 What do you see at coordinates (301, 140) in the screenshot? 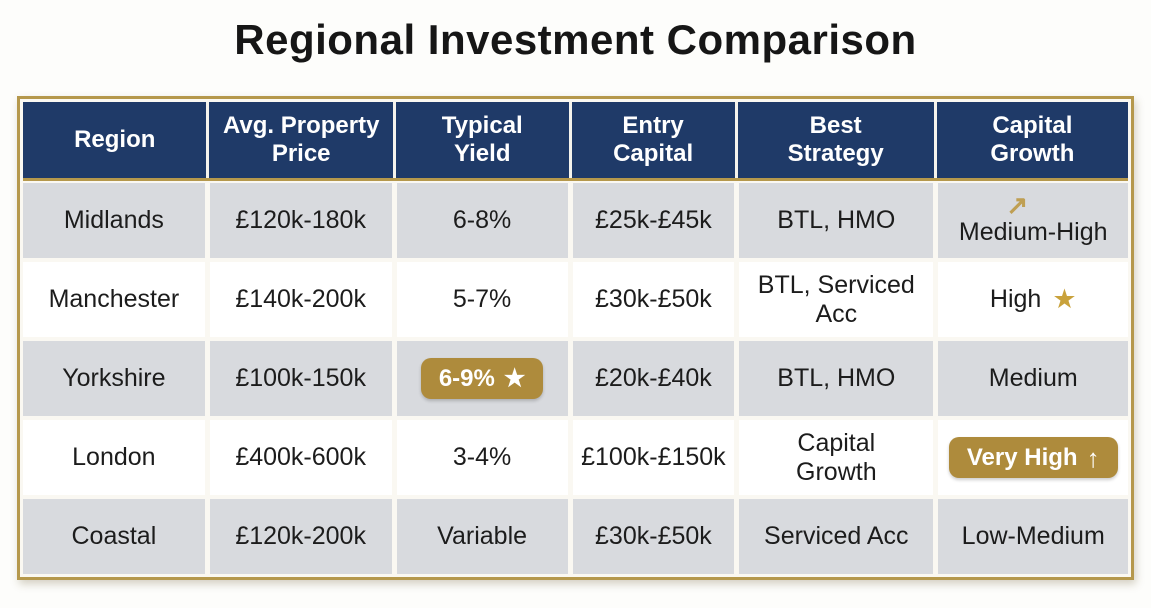
I see `header-price: Avg. Property Price` at bounding box center [301, 140].